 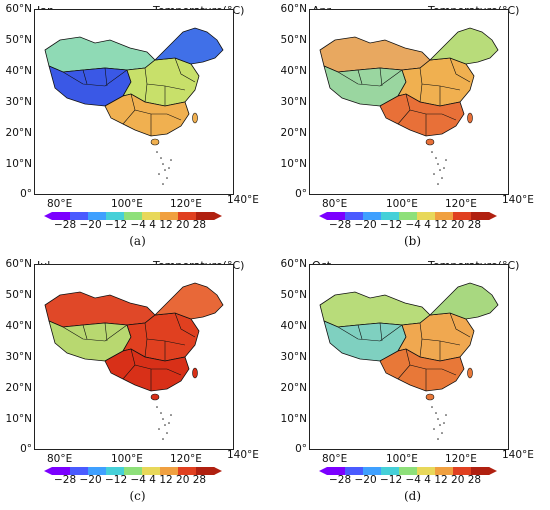 I want to click on island-hainan, so click(x=430, y=397).